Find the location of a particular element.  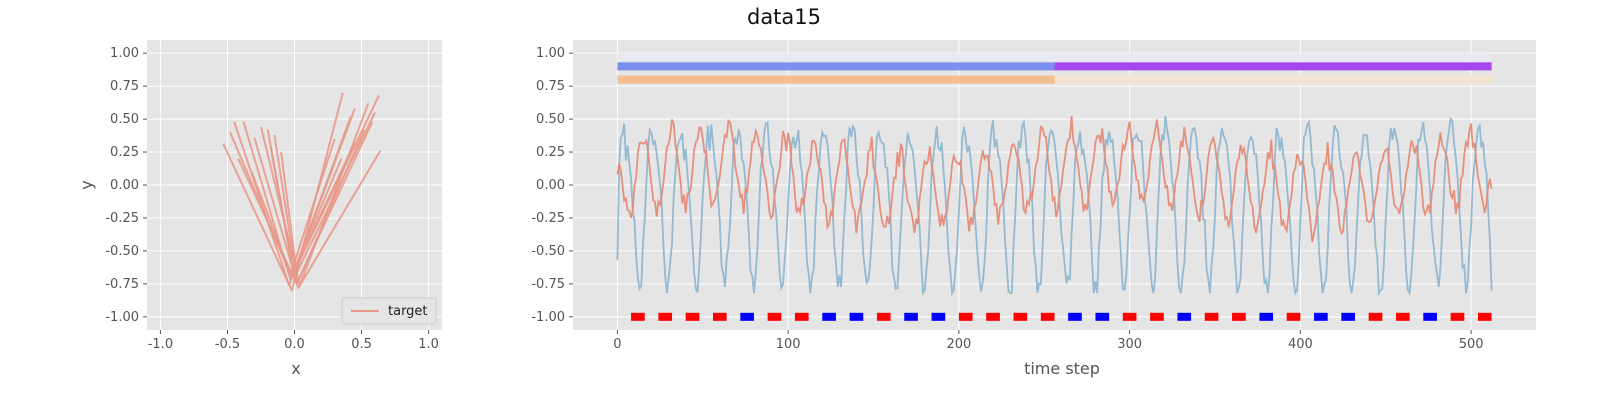

right-x-tick-label: 300 is located at coordinates (1129, 344).